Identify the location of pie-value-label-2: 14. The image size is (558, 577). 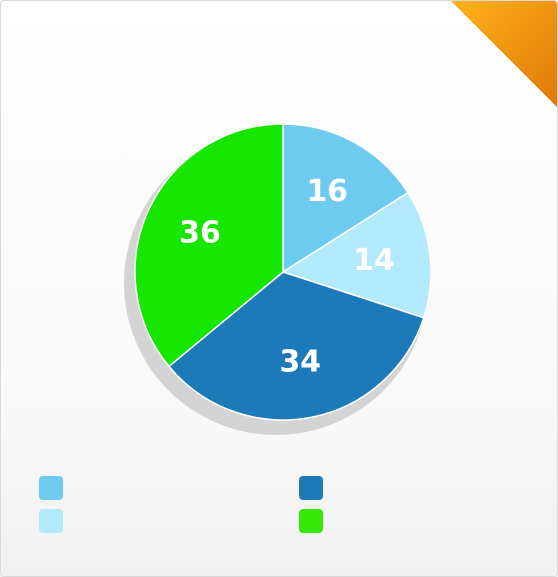
(374, 260).